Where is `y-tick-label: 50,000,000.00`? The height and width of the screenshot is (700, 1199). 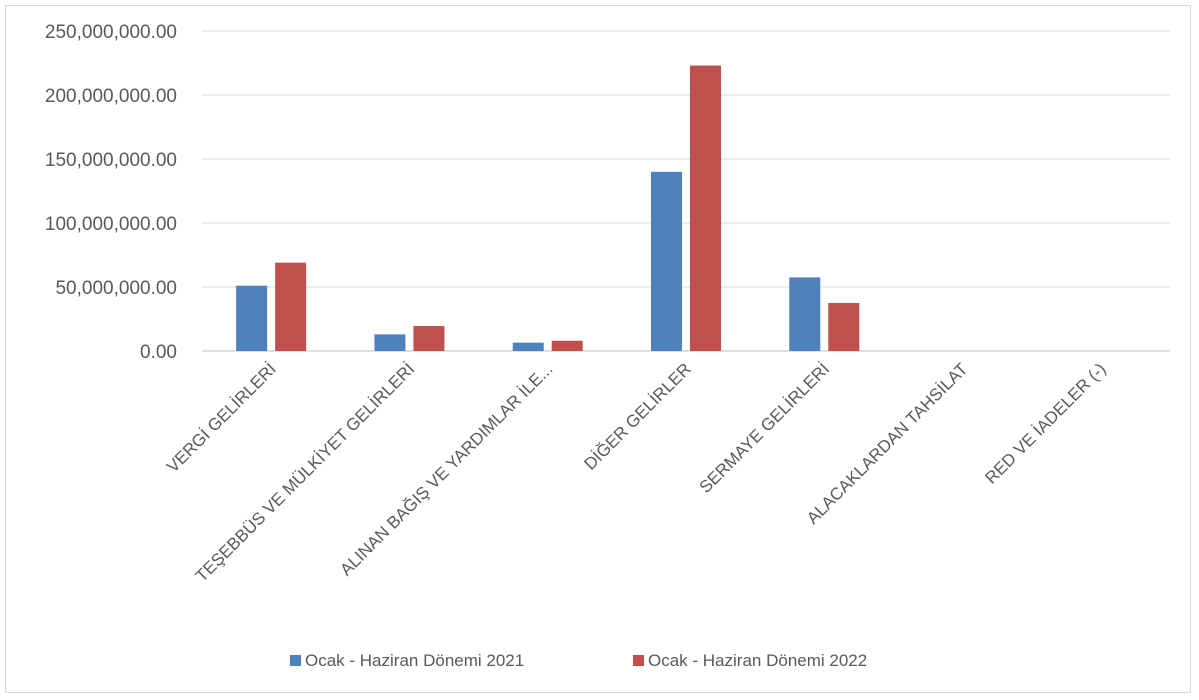 y-tick-label: 50,000,000.00 is located at coordinates (116, 288).